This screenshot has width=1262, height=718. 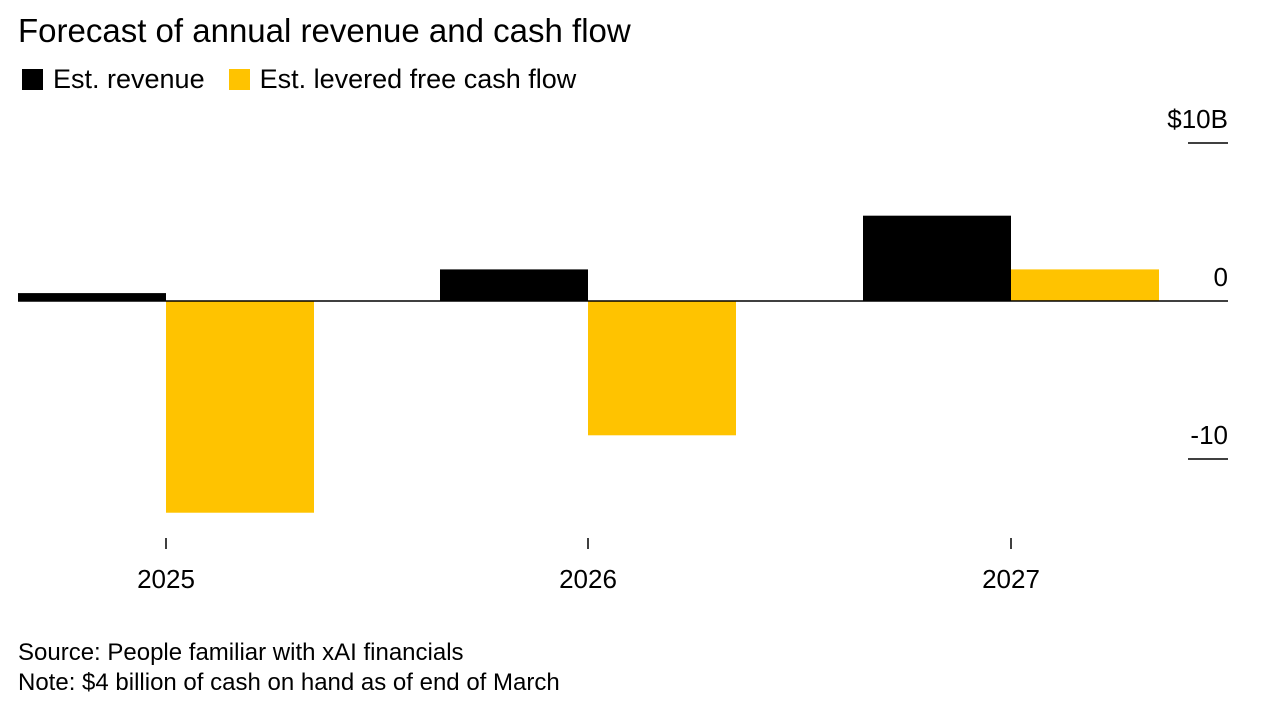 What do you see at coordinates (240, 407) in the screenshot?
I see `bar-cash-flow-2025` at bounding box center [240, 407].